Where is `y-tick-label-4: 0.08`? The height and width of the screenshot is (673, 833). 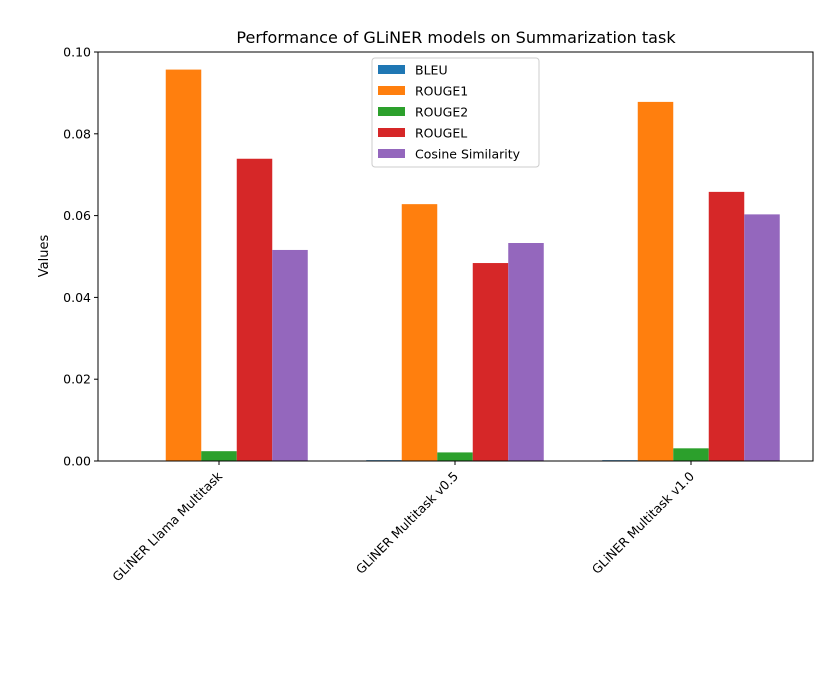 y-tick-label-4: 0.08 is located at coordinates (77, 133).